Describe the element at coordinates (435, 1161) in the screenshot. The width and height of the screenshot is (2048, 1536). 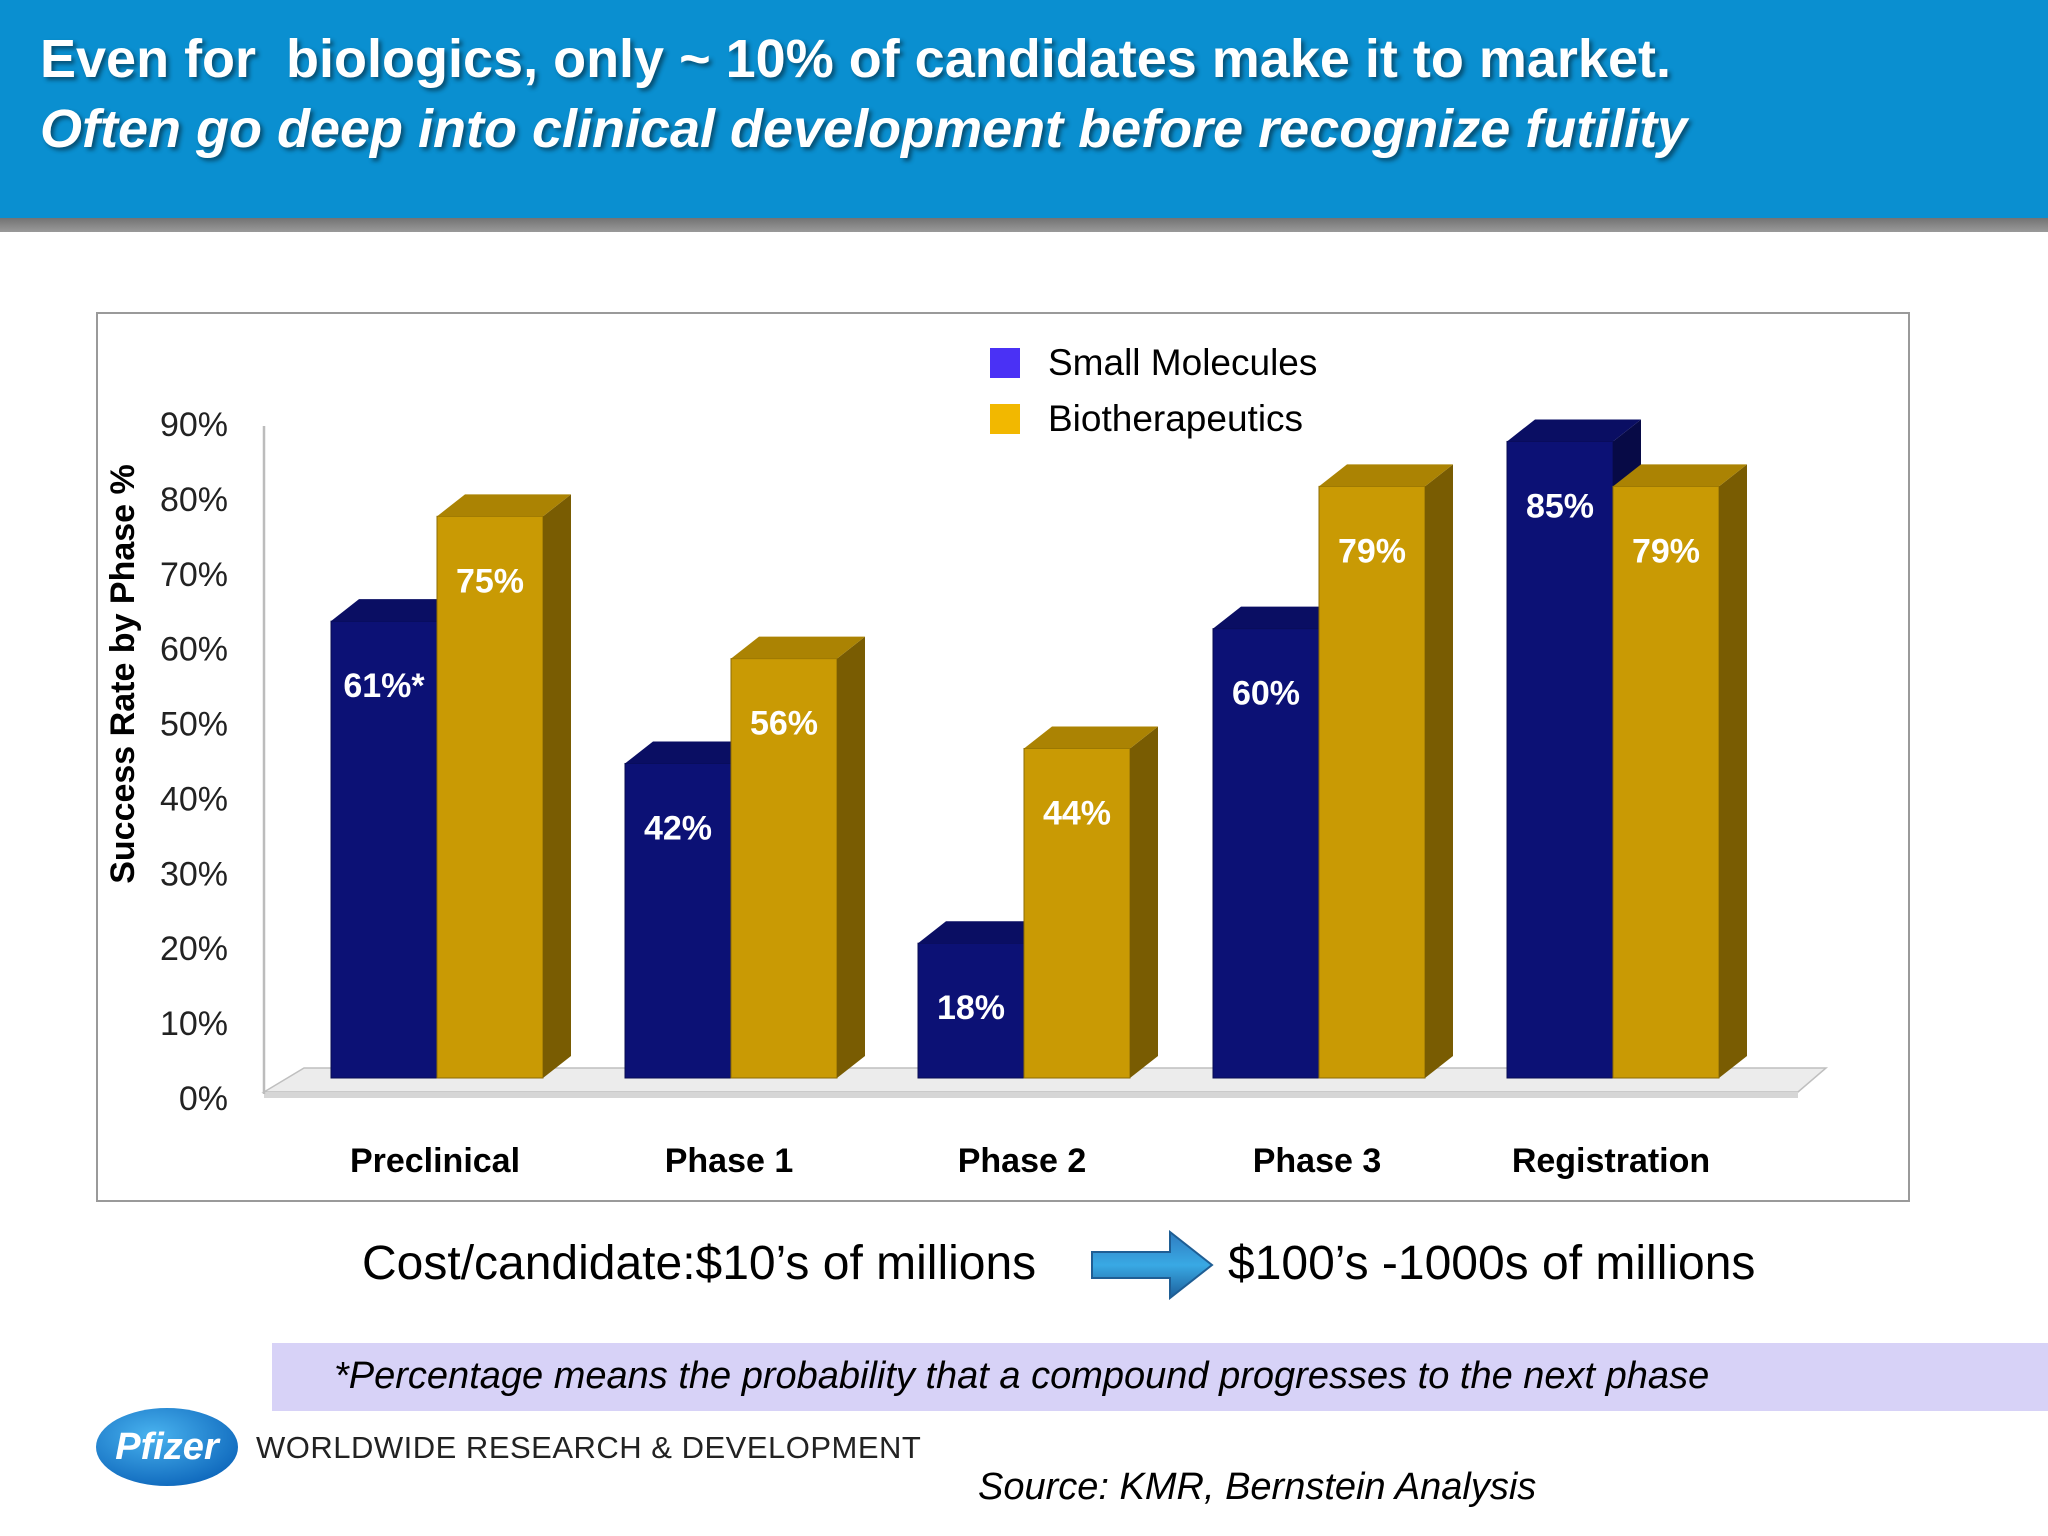
I see `x-category-label: Preclinical` at that location.